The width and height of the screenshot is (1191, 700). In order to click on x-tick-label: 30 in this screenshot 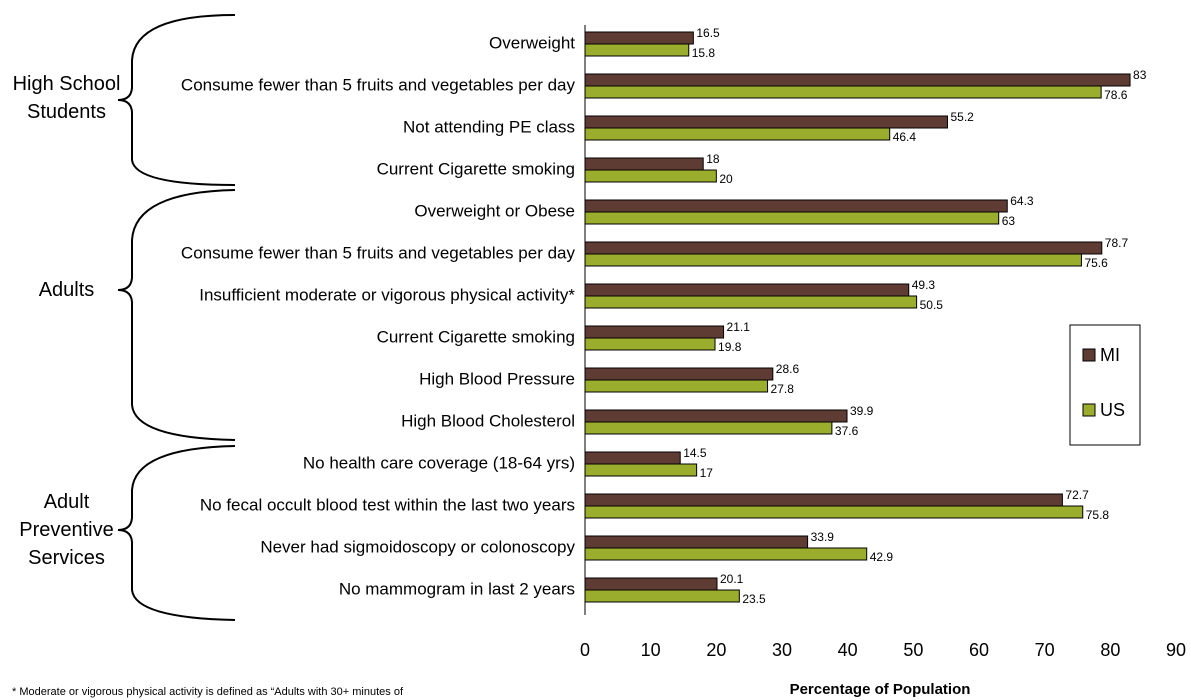, I will do `click(782, 650)`.